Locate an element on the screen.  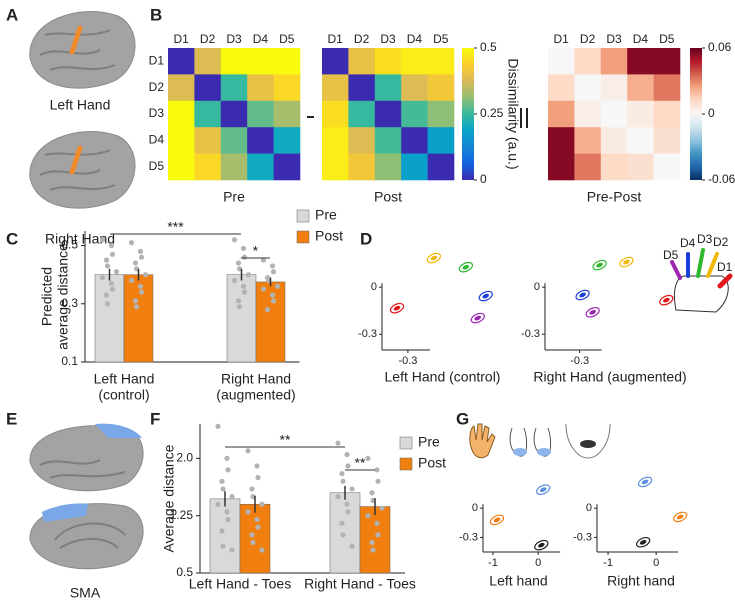
colorbar-tick-label: 0.5 is located at coordinates (488, 47).